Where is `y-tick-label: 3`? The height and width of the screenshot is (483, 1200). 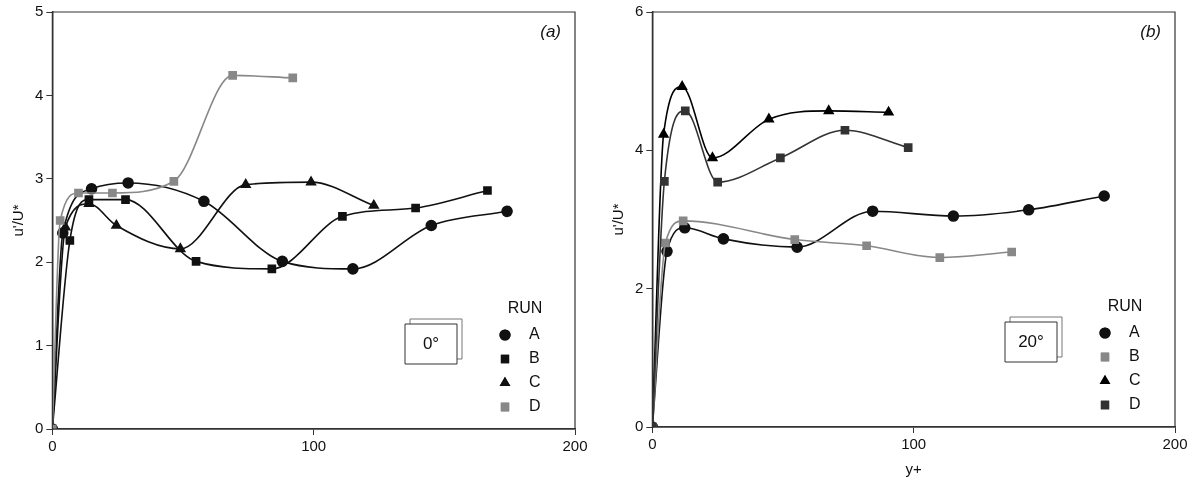 y-tick-label: 3 is located at coordinates (39, 177).